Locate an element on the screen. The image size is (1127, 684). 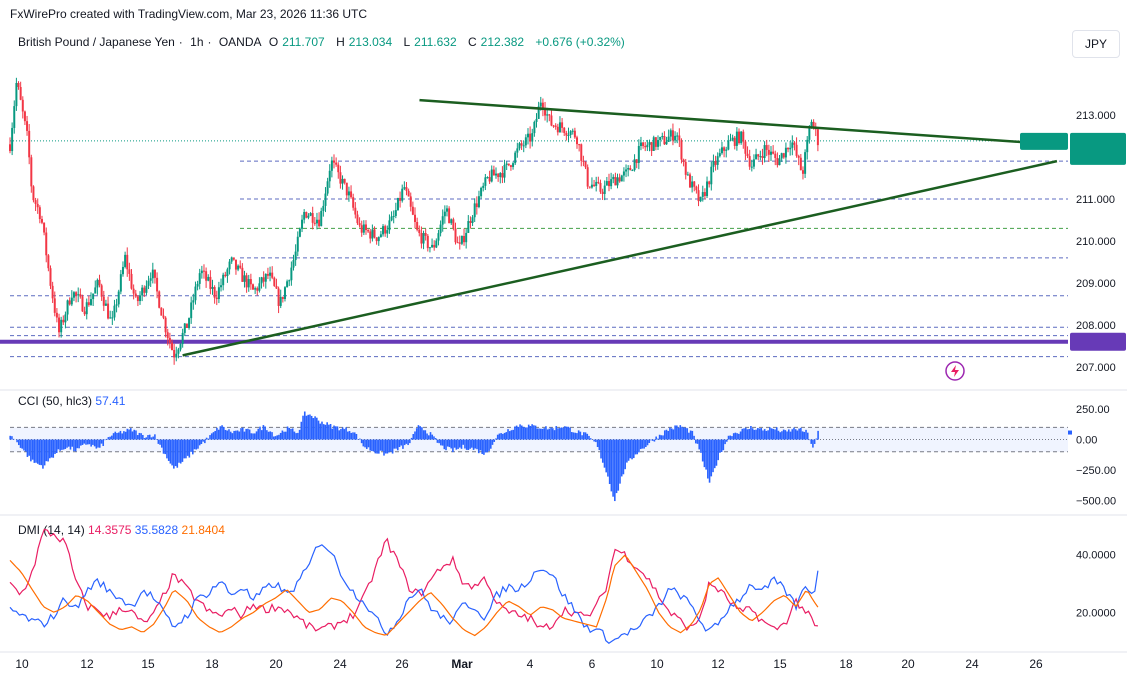
price-axis-label: 213.000 is located at coordinates (1096, 116).